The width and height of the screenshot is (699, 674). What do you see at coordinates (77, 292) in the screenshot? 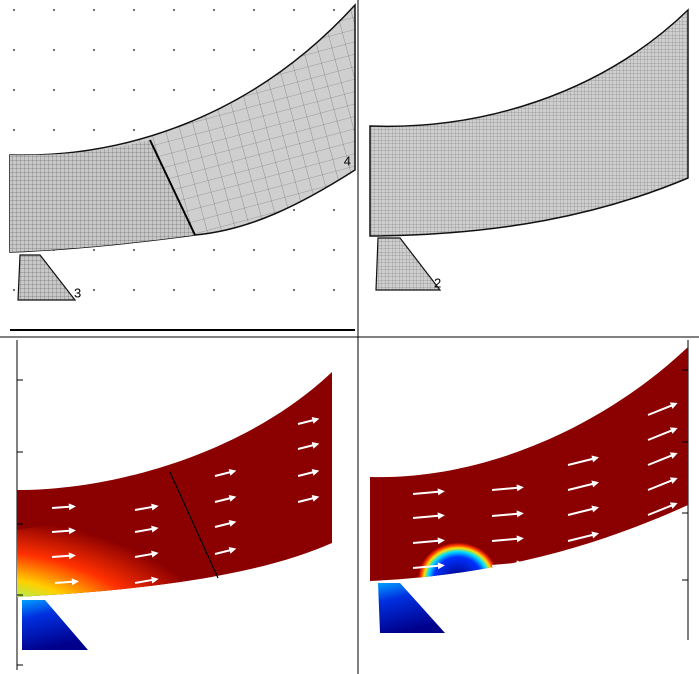
I see `region-label: 3` at bounding box center [77, 292].